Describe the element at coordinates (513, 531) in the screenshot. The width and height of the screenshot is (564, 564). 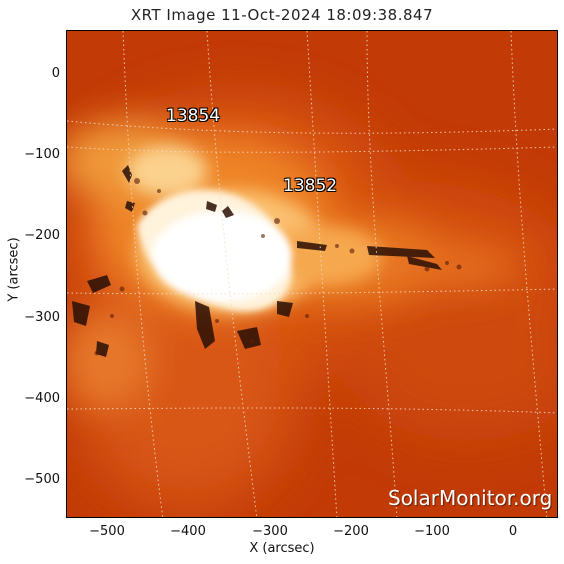
I see `x-tick-label: 0` at that location.